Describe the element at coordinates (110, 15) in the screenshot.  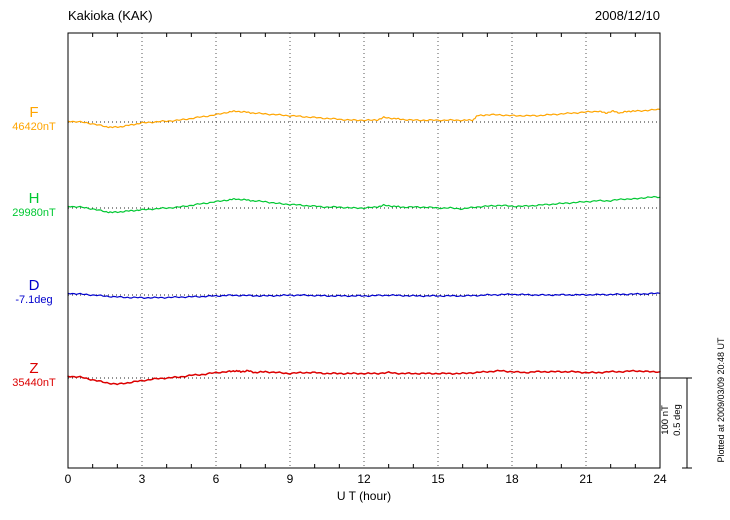
I see `station-title: Kakioka (KAK)` at that location.